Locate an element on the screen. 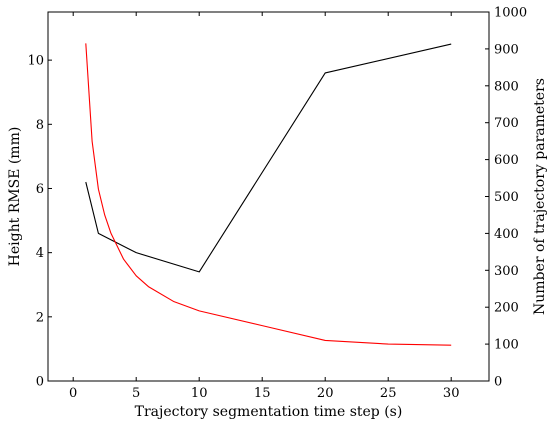 The height and width of the screenshot is (424, 550). y-right-tick-label: 500 is located at coordinates (506, 197).